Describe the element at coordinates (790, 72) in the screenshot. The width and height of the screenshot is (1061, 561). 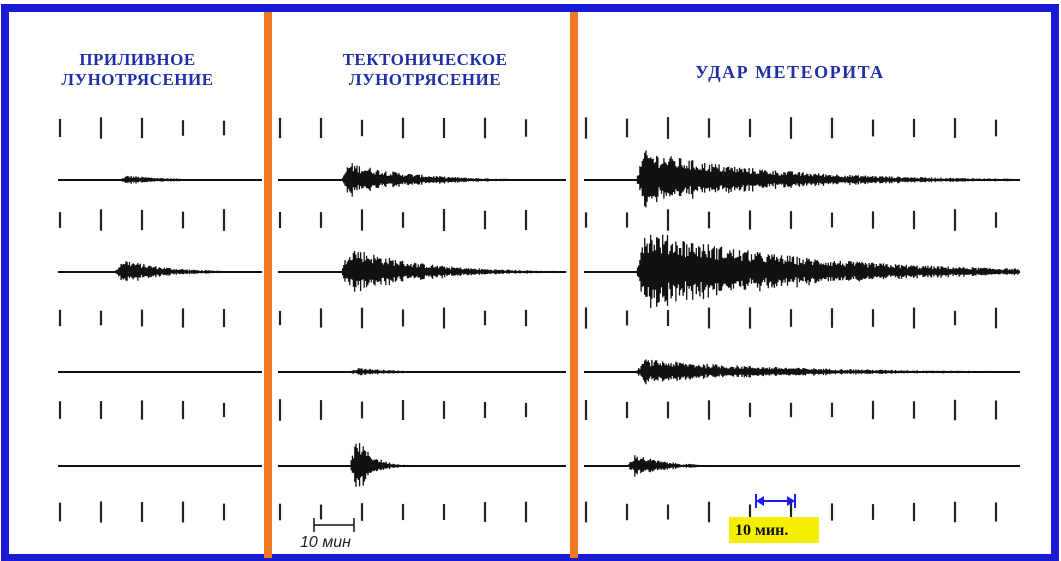
I see `panel-title-meteor: УДАР МЕТЕОРИТА` at that location.